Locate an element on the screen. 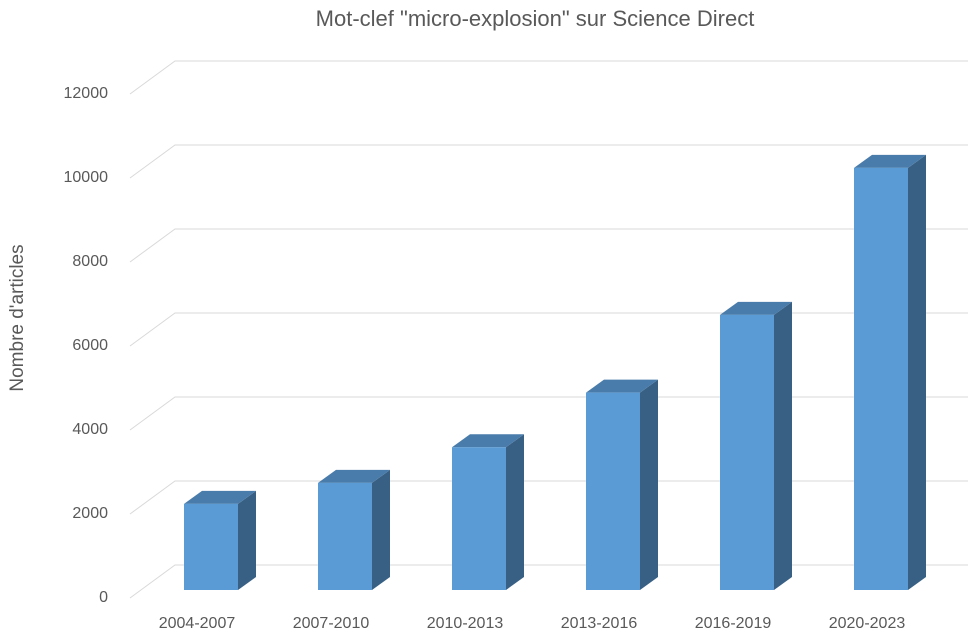  x-tick-label: 2010-2013 is located at coordinates (465, 623).